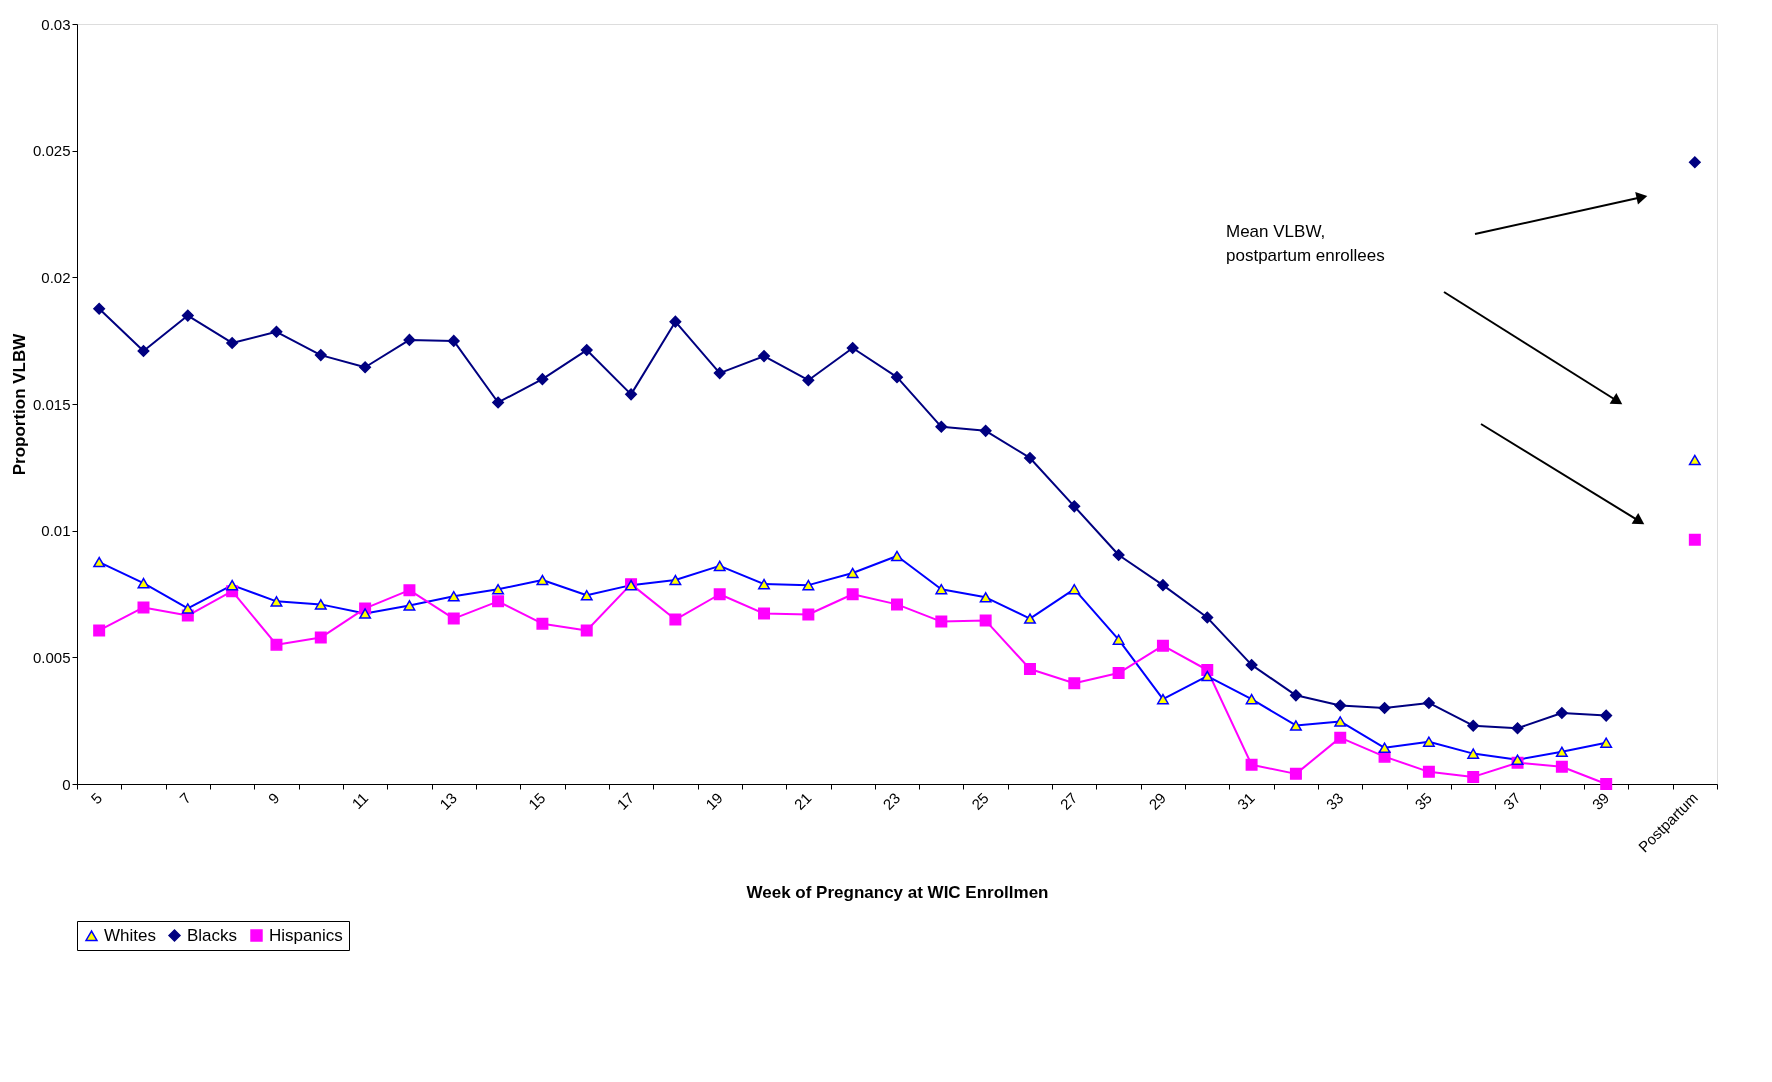  Describe the element at coordinates (1600, 801) in the screenshot. I see `x-tick-label: 39` at that location.